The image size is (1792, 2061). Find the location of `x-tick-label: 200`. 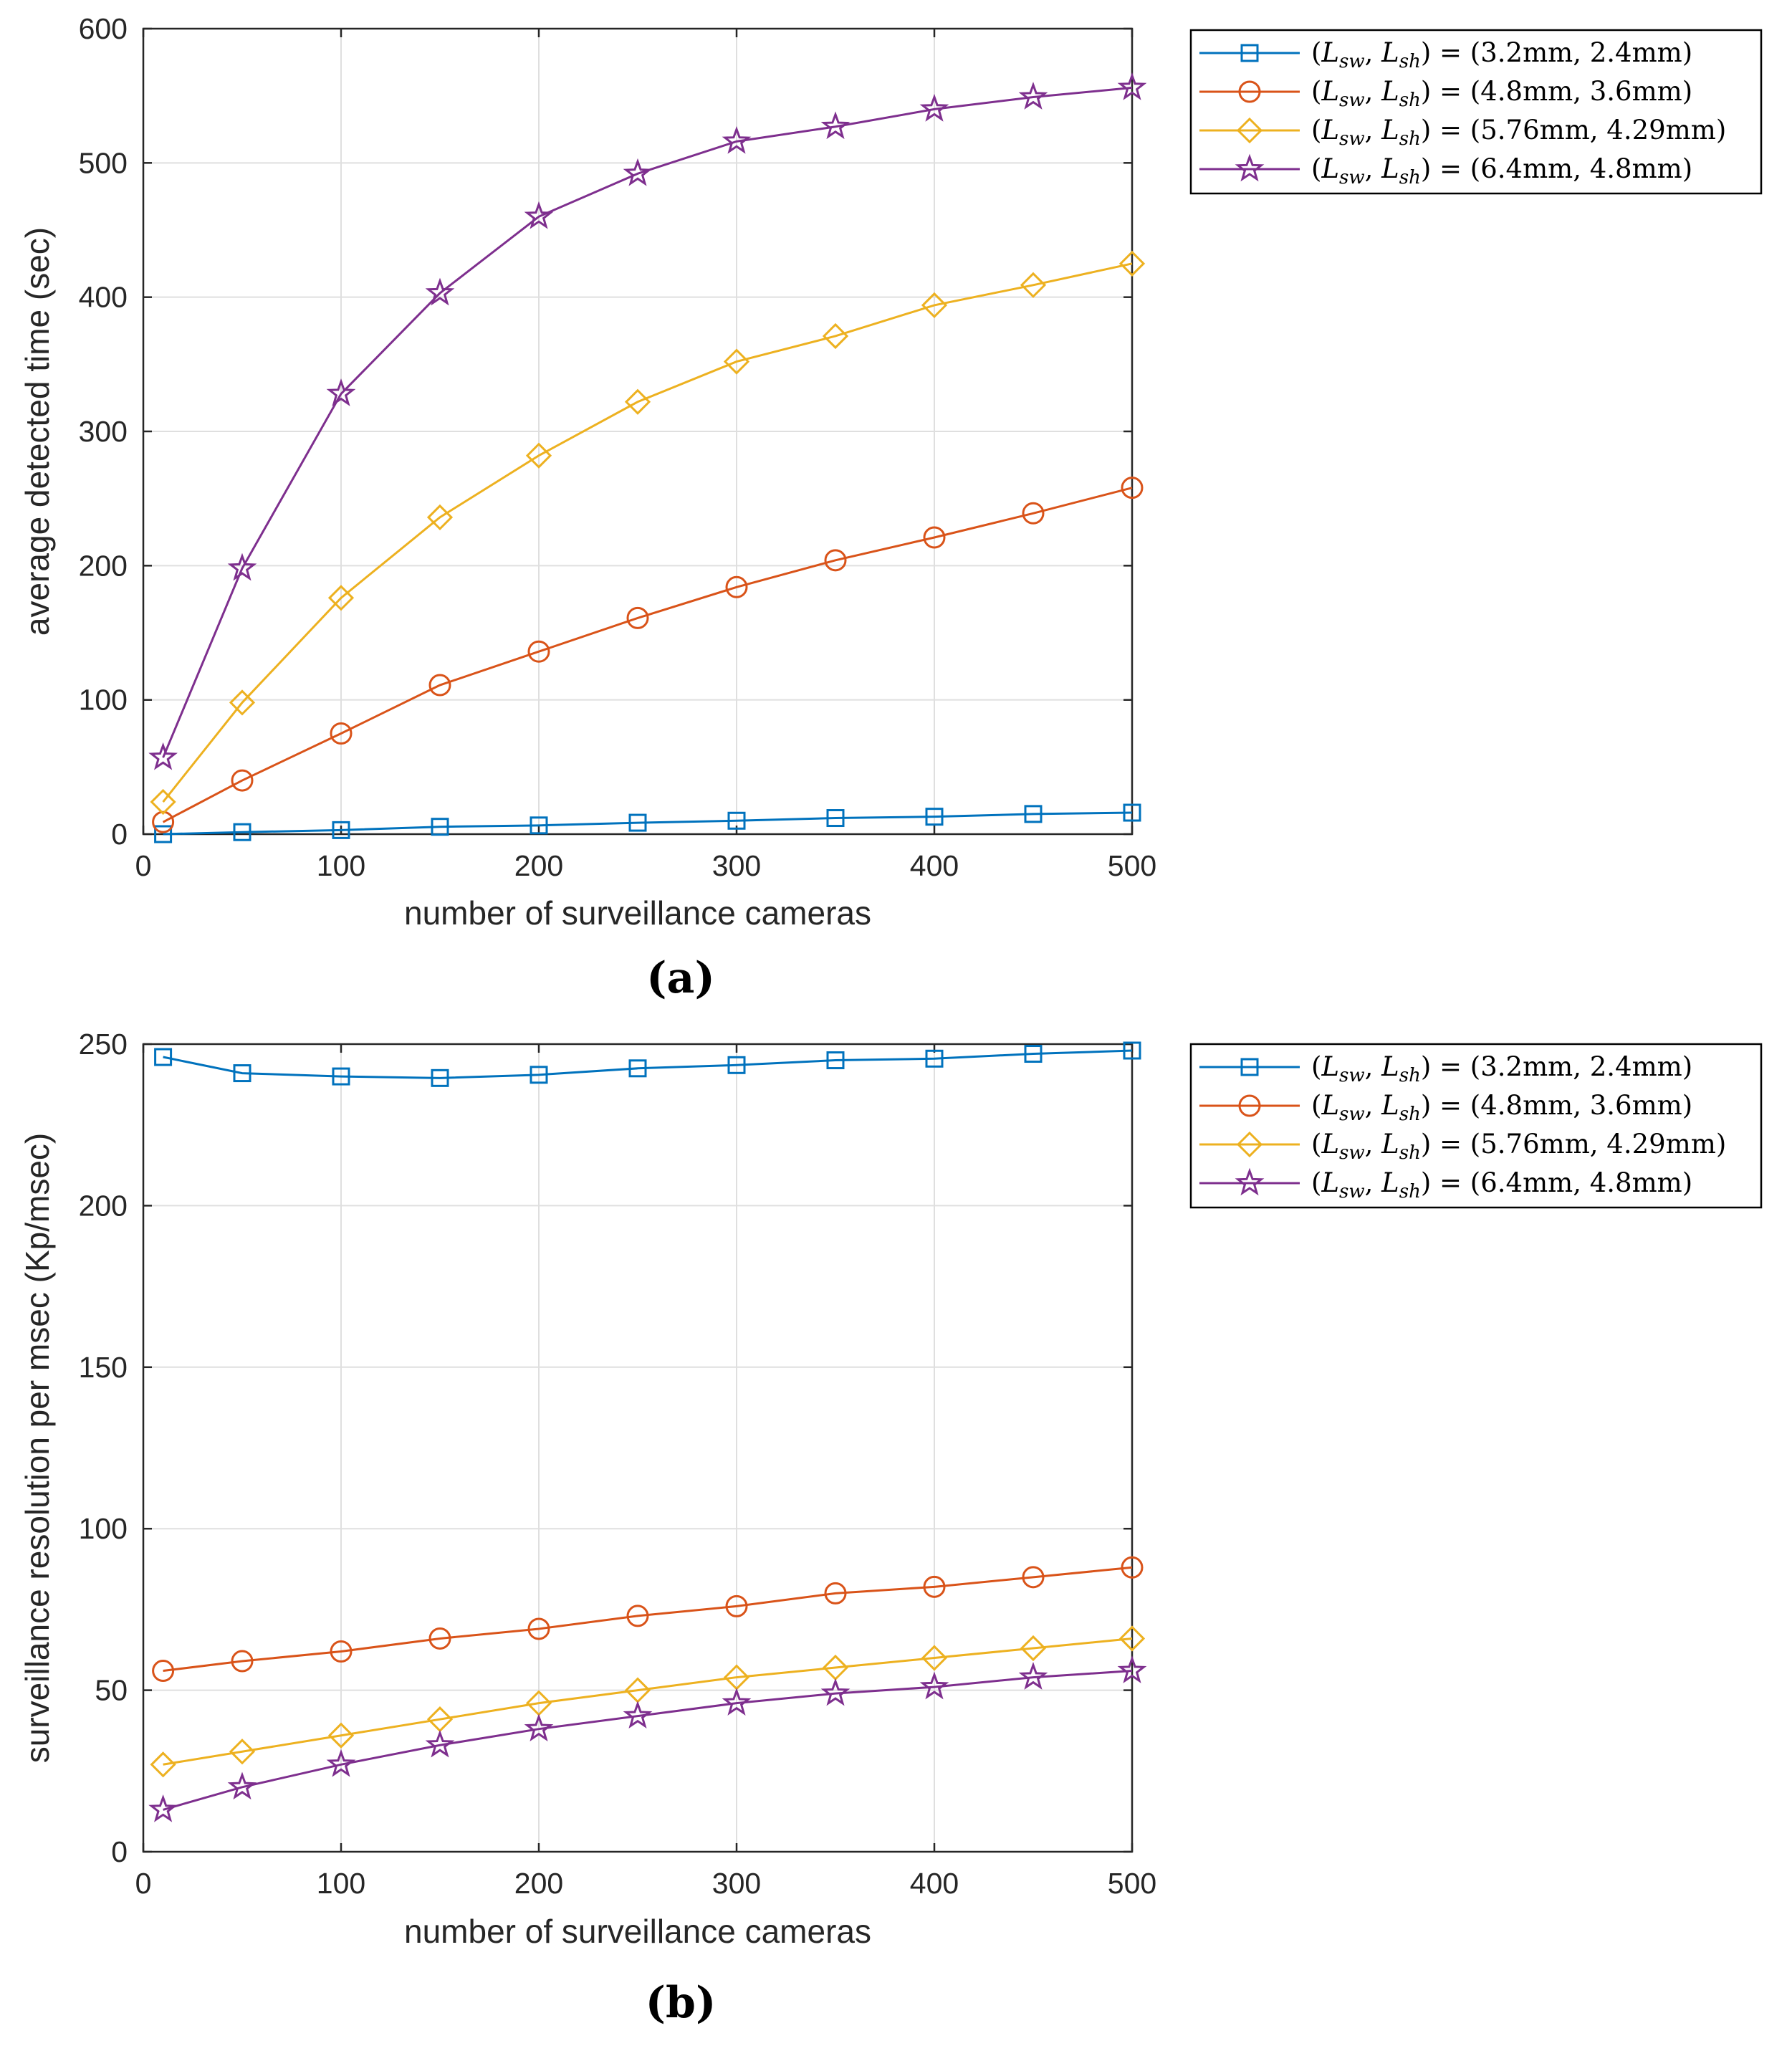

x-tick-label: 200 is located at coordinates (538, 865).